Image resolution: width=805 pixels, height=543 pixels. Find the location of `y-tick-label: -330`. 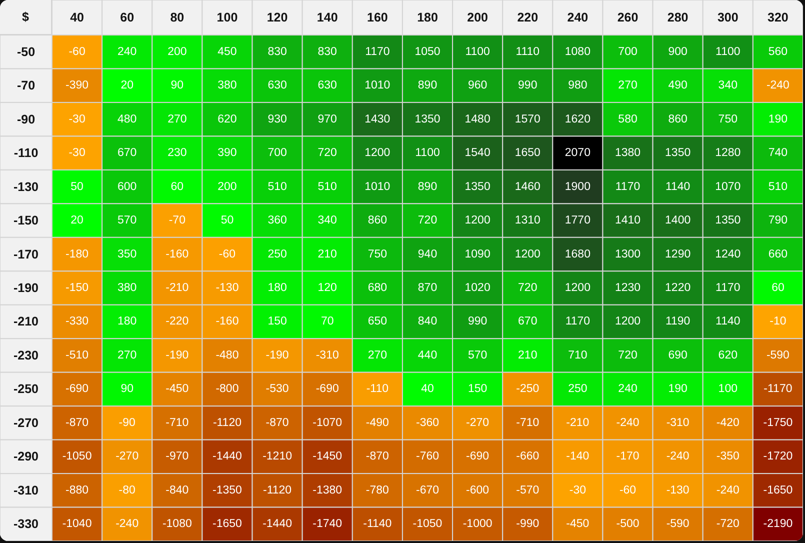

y-tick-label: -330 is located at coordinates (26, 524).